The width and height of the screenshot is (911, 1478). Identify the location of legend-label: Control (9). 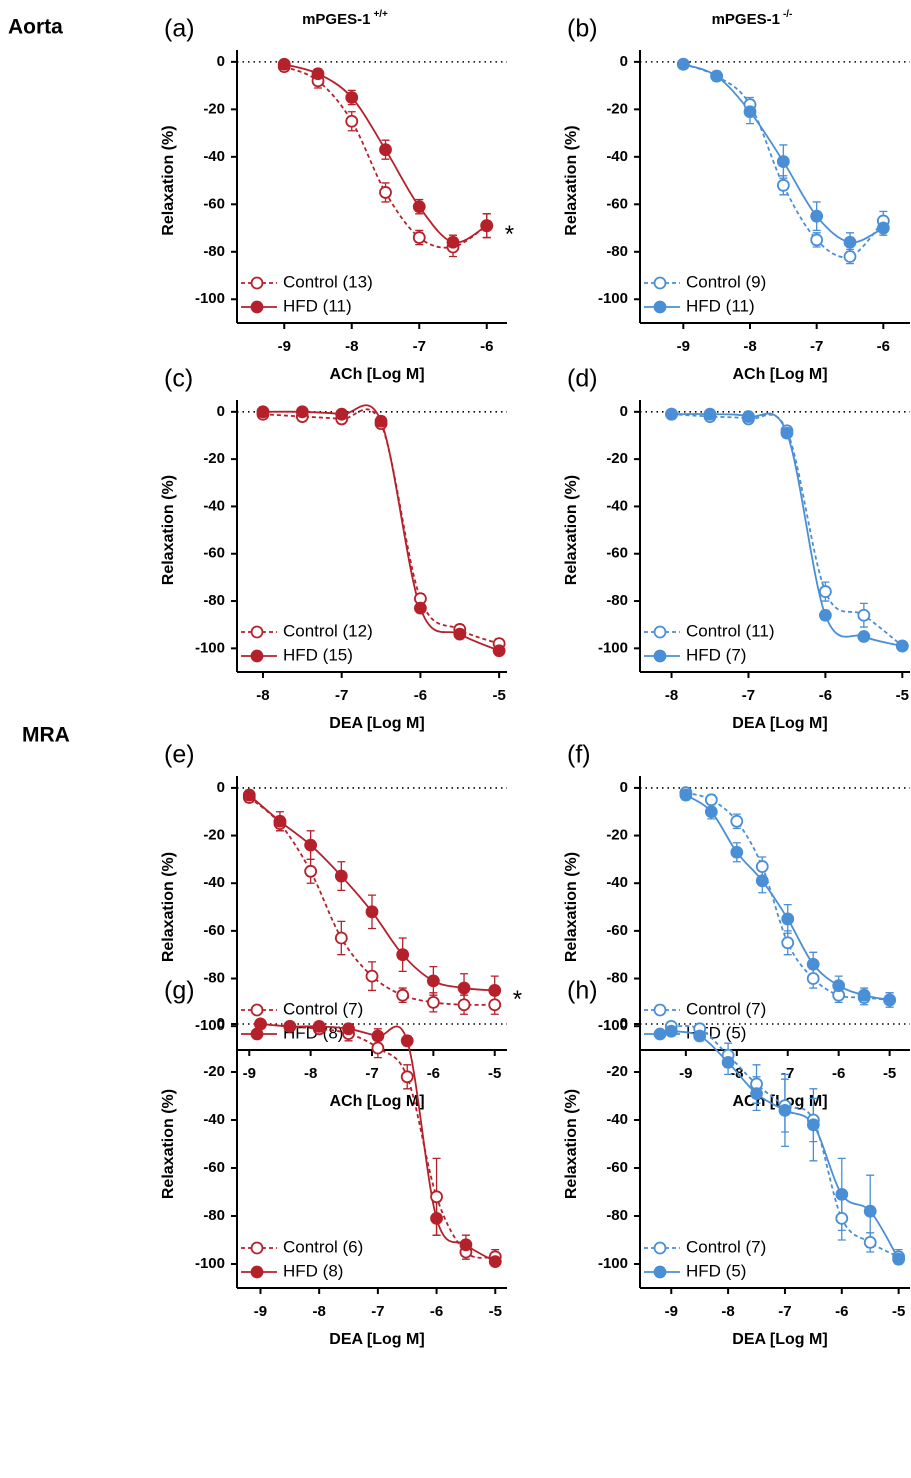
(726, 281).